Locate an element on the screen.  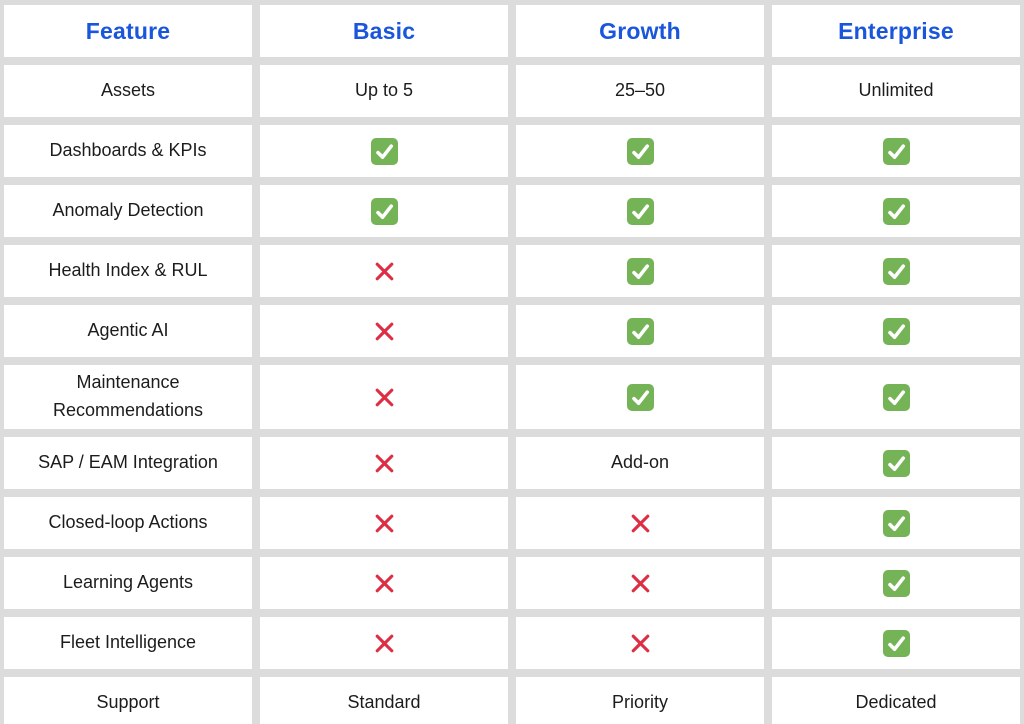
column-header-enterprise: Enterprise is located at coordinates (896, 31).